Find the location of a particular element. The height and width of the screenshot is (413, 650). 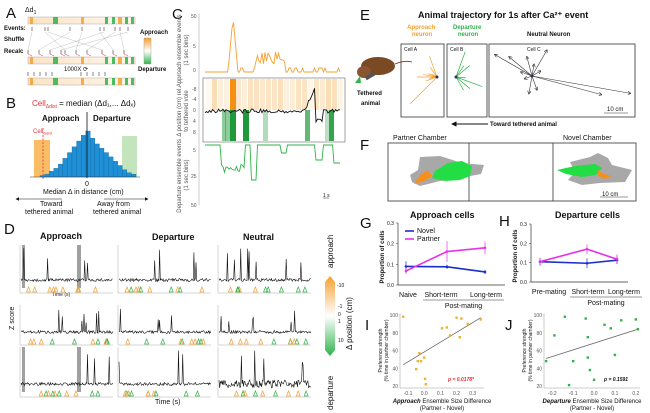

x-tick-label: 0.0 is located at coordinates (424, 394).